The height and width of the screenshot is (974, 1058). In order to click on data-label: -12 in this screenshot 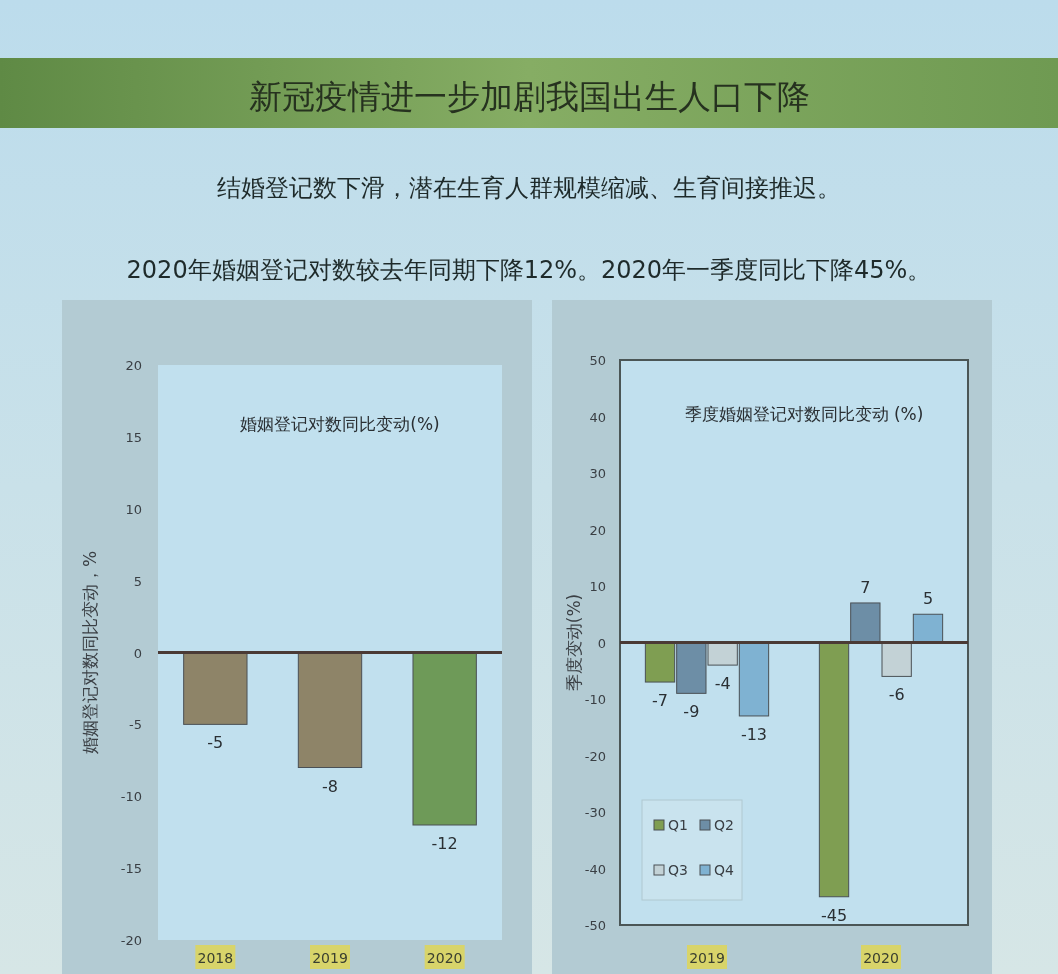, I will do `click(444, 843)`.